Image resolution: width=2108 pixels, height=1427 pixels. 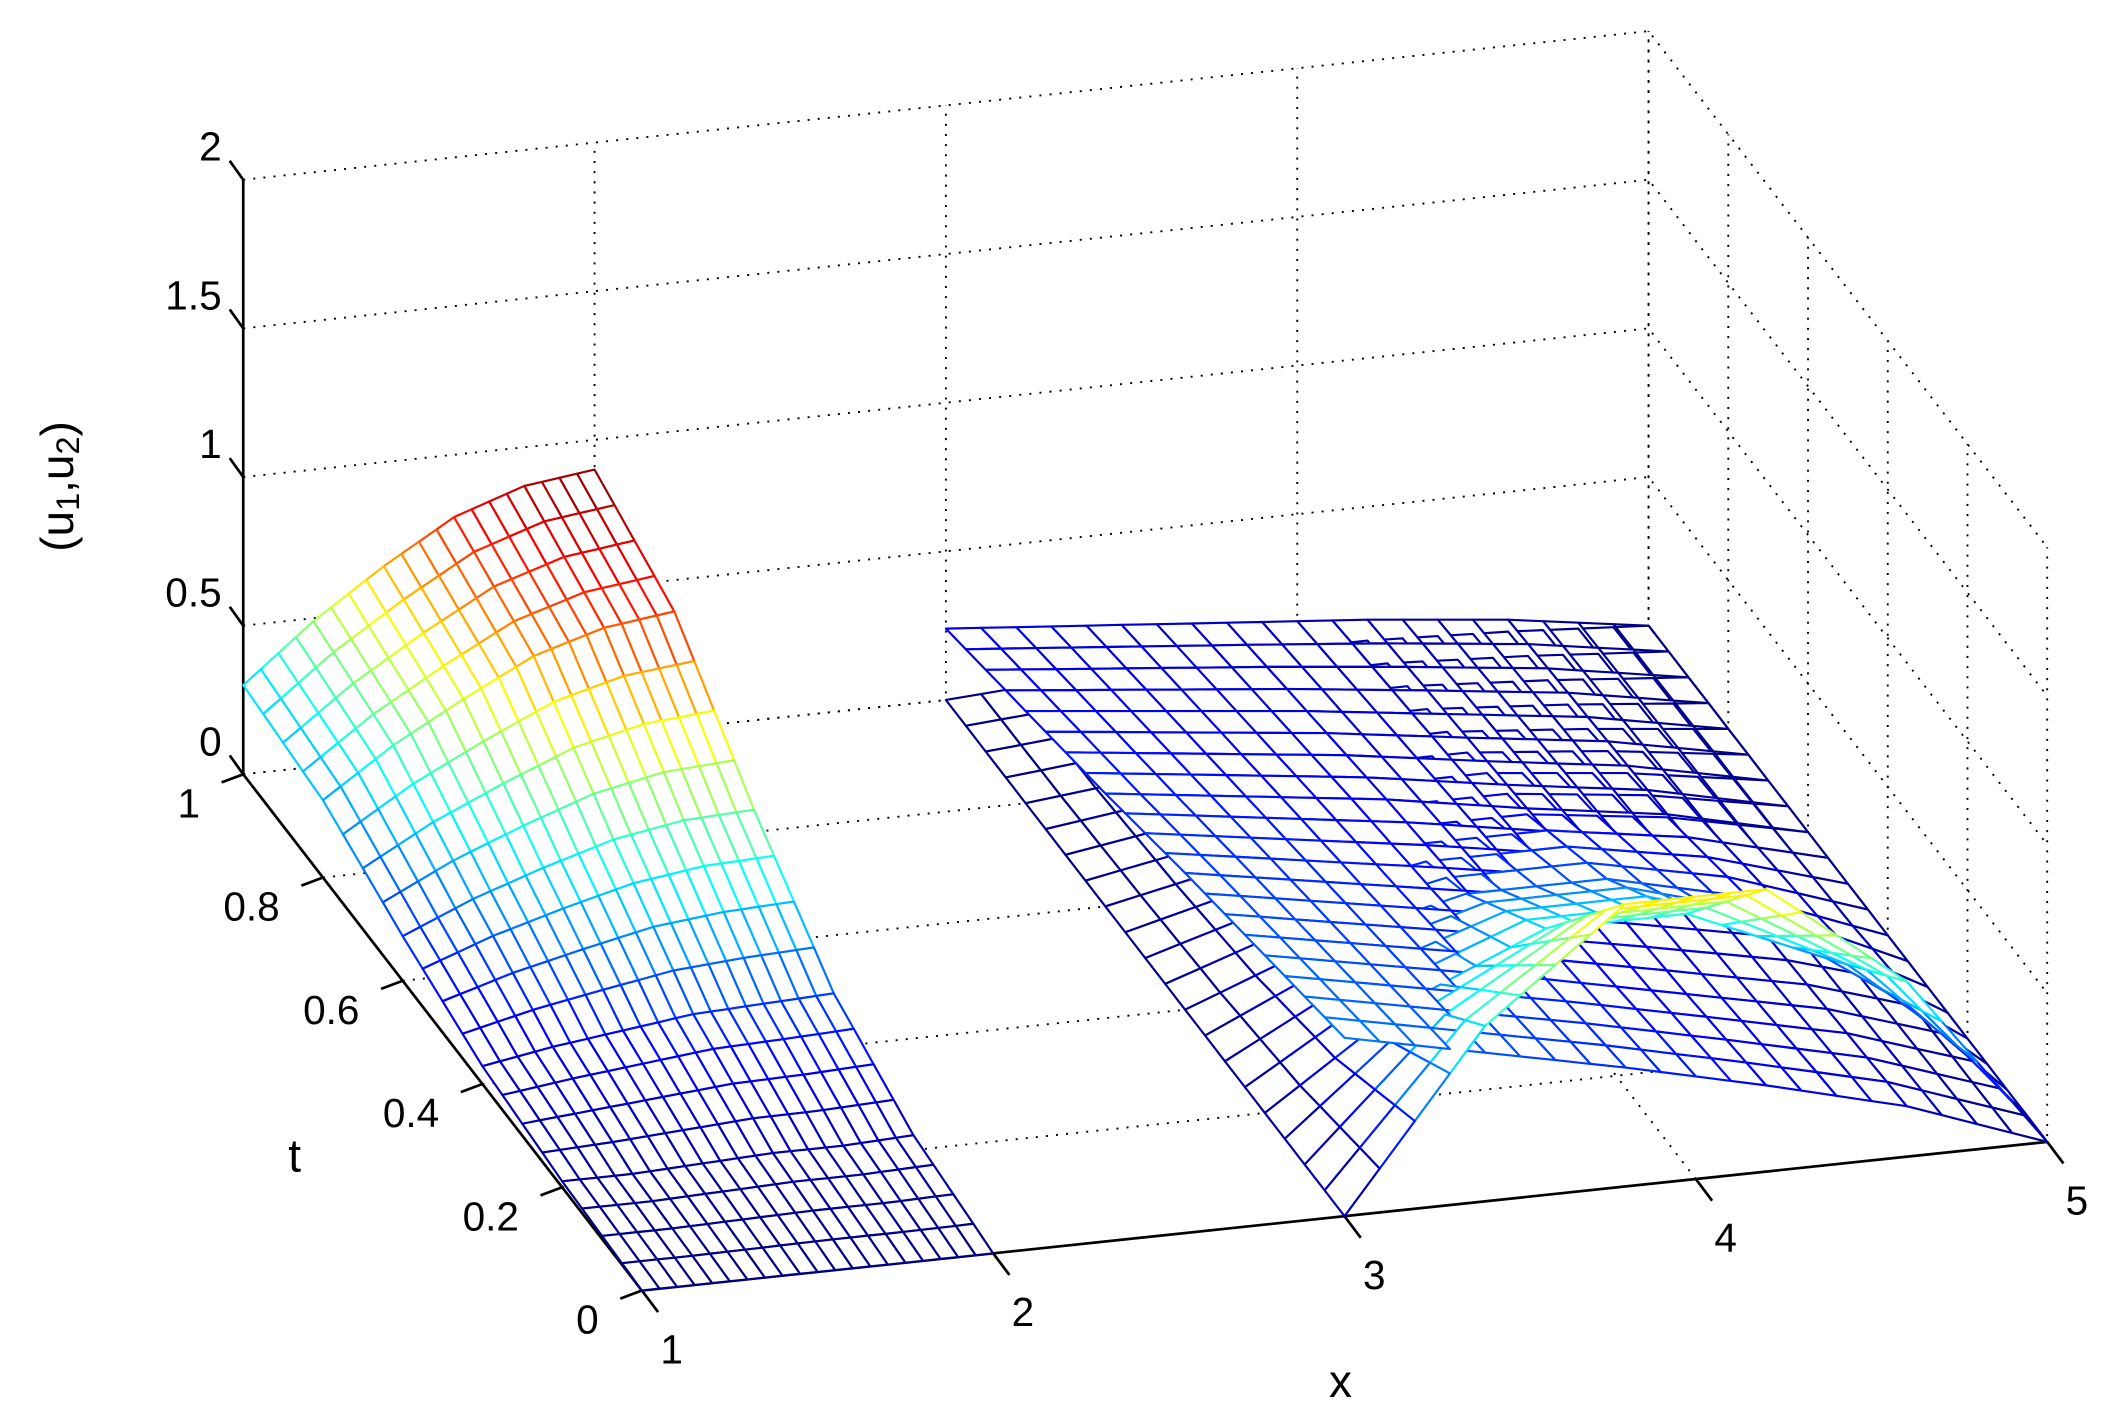 I want to click on z-tick-label: 2, so click(x=210, y=147).